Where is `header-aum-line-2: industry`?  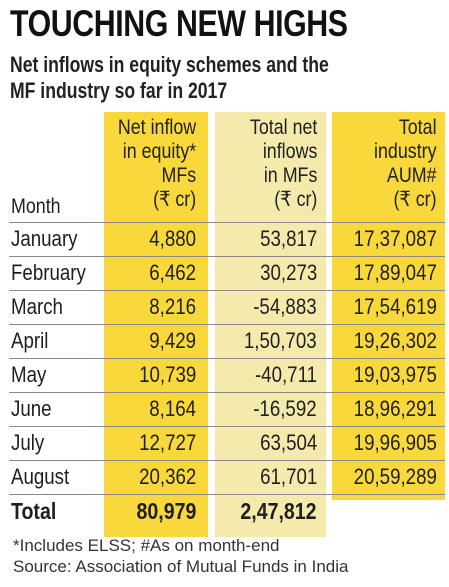
header-aum-line-2: industry is located at coordinates (405, 151).